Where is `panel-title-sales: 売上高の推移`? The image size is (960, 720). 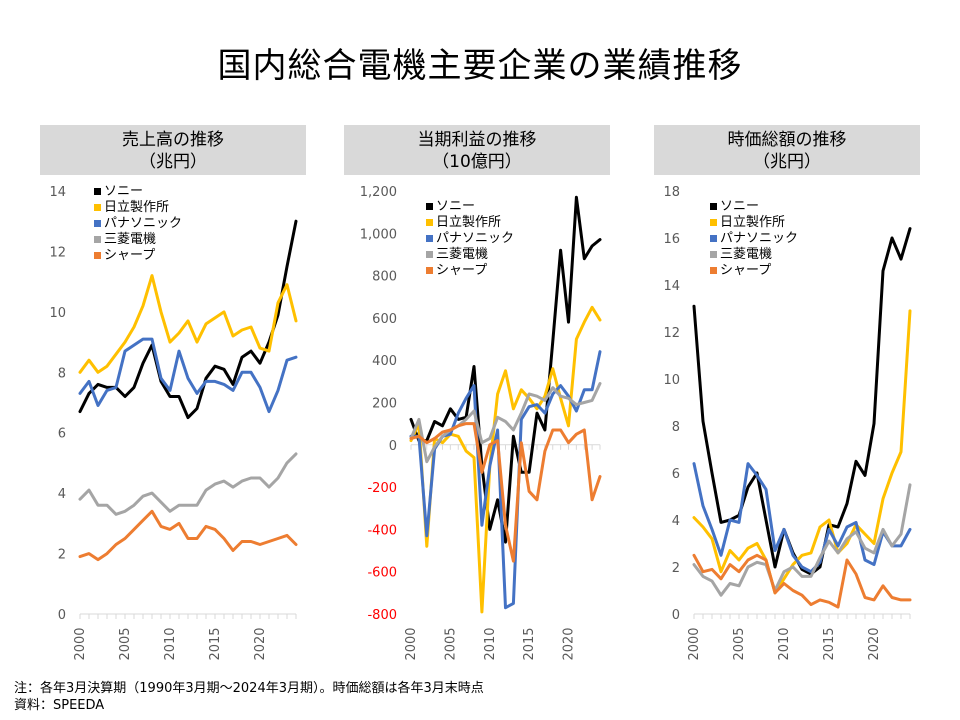 panel-title-sales: 売上高の推移 is located at coordinates (173, 140).